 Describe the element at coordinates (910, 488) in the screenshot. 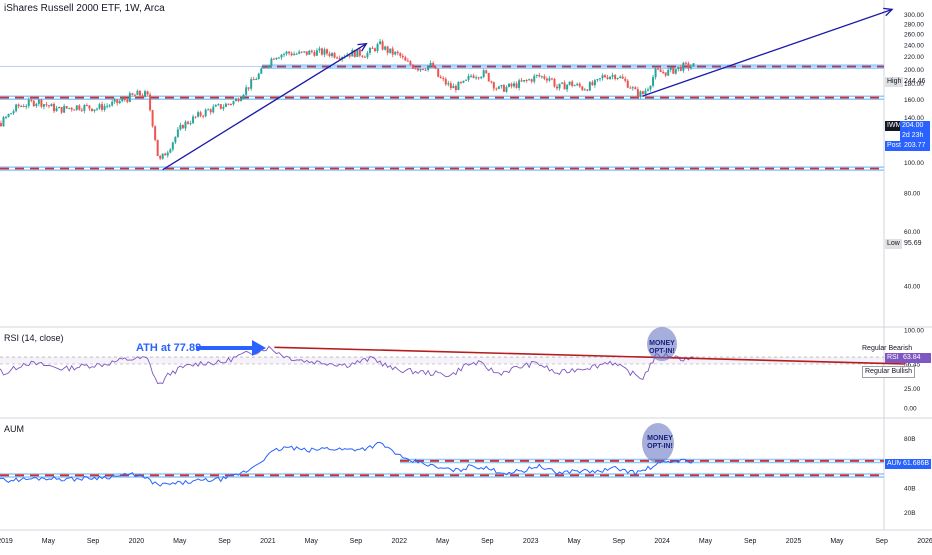

I see `aum-y-tick-label: 40B` at that location.